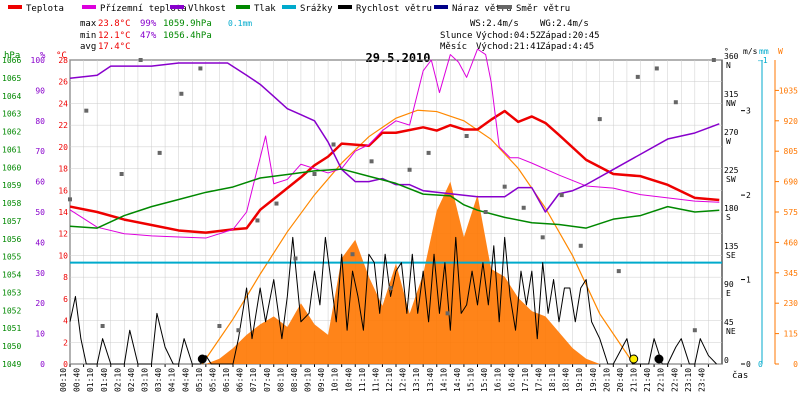 The image size is (800, 404). Describe the element at coordinates (131, 380) in the screenshot. I see `x-tick-label: 02:40` at that location.